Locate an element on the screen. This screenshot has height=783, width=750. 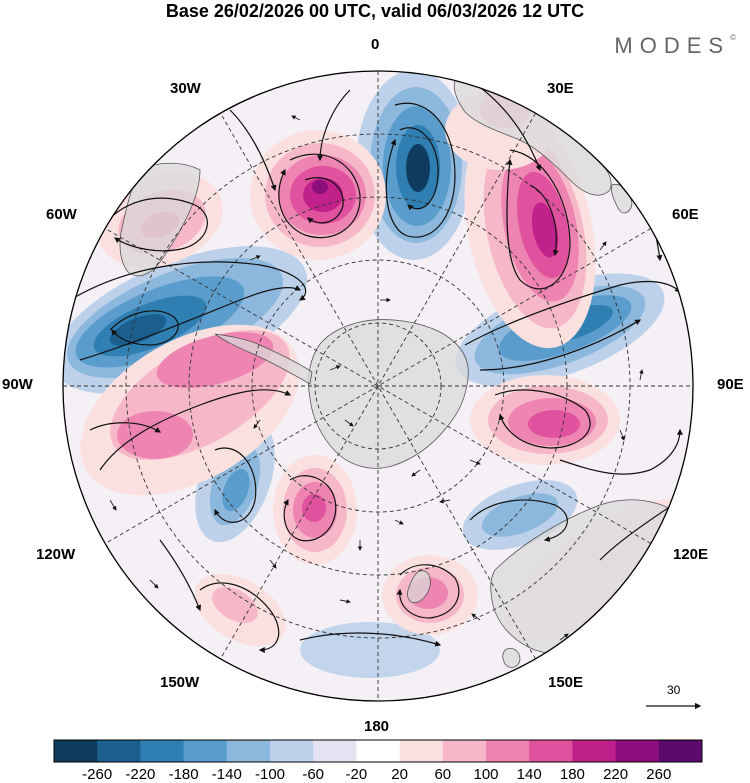
lon-label-150e: 150E is located at coordinates (566, 682).